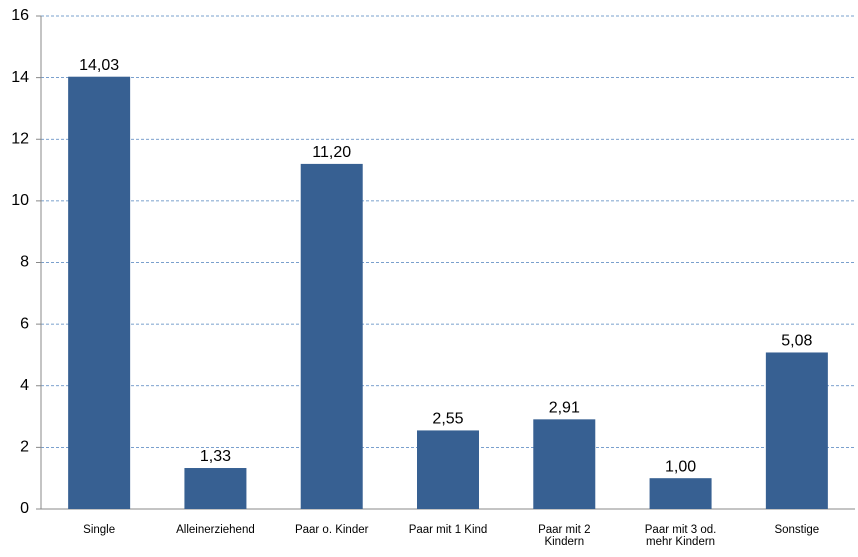 This screenshot has height=557, width=858. Describe the element at coordinates (680, 466) in the screenshot. I see `value-label: 1,00` at that location.